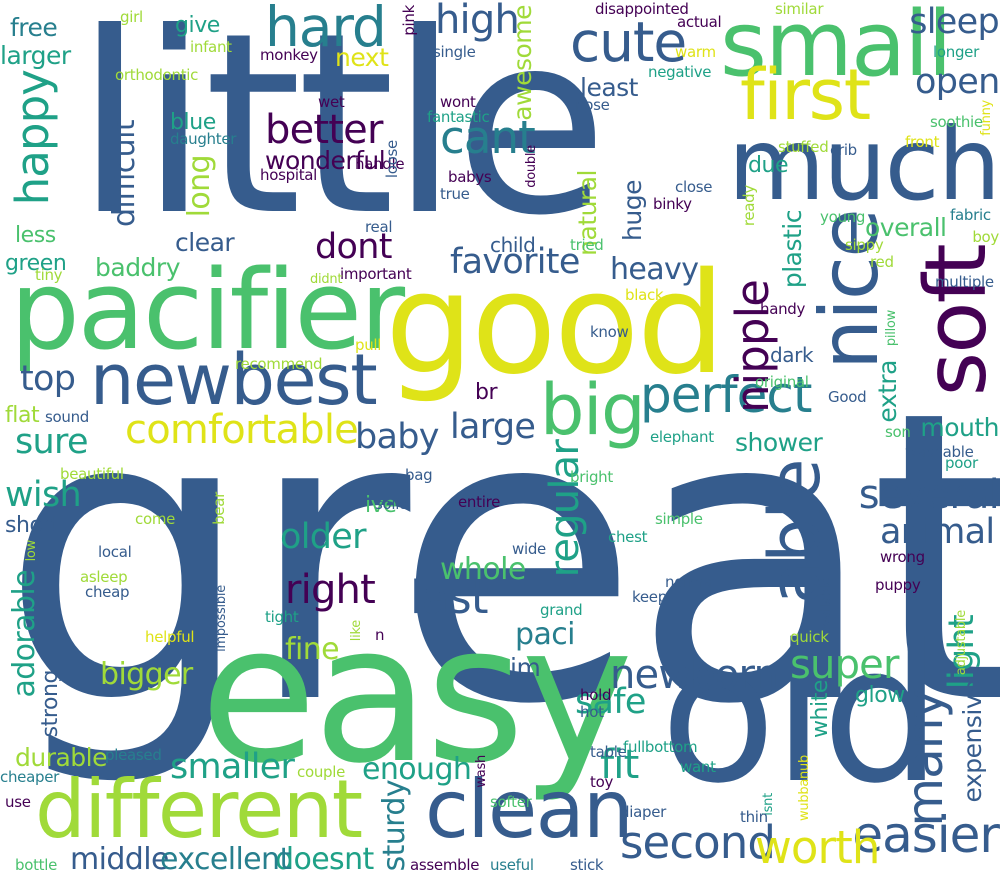 The width and height of the screenshot is (1000, 880). Describe the element at coordinates (48, 379) in the screenshot. I see `word-top: top` at that location.